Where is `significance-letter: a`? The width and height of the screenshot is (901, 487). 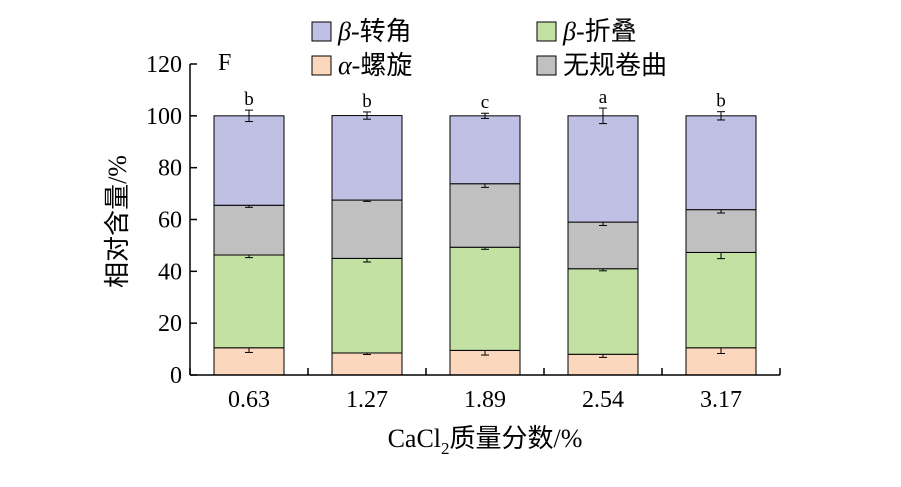
significance-letter: a is located at coordinates (603, 97).